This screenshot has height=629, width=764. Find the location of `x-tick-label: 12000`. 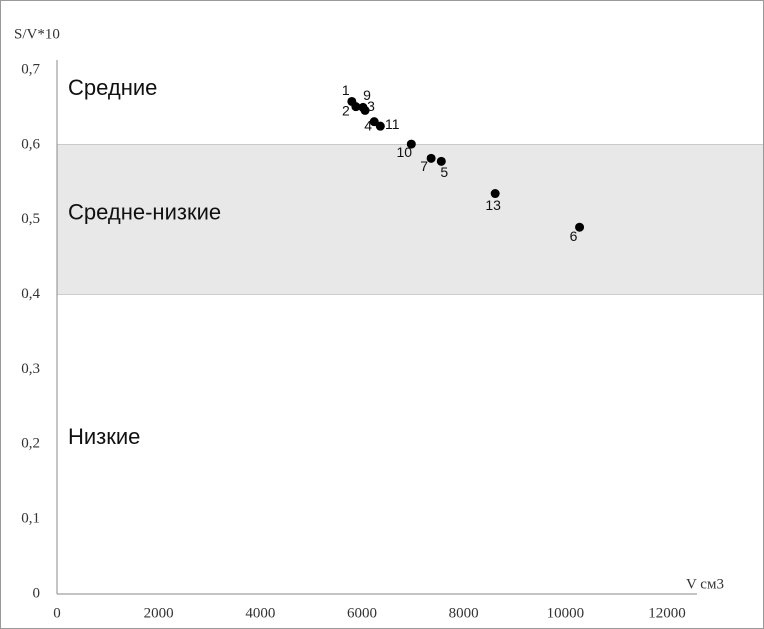

x-tick-label: 12000 is located at coordinates (667, 613).